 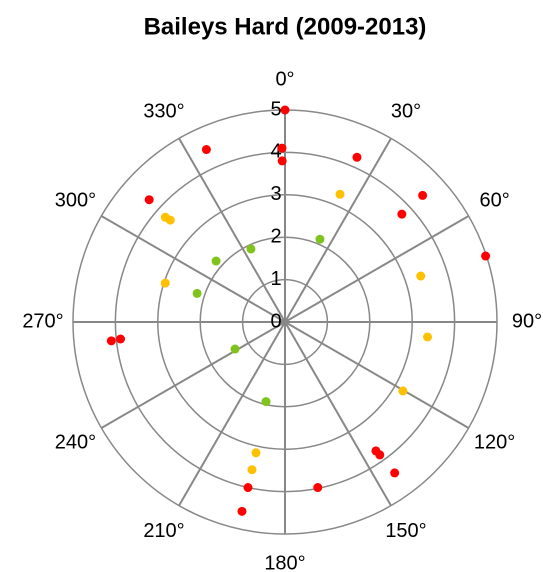 What do you see at coordinates (275, 321) in the screenshot?
I see `r-tick-label: 0` at bounding box center [275, 321].